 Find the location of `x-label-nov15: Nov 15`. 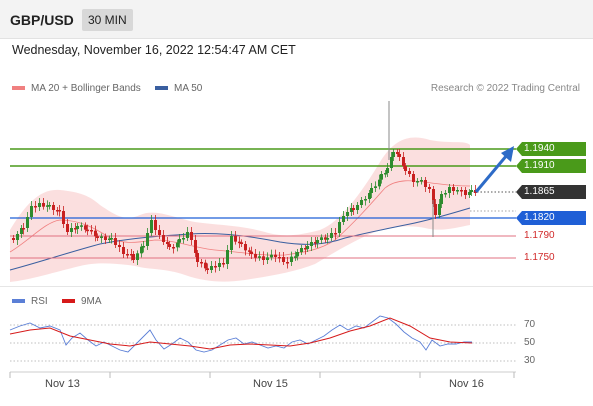

x-label-nov15: Nov 15 is located at coordinates (270, 384).